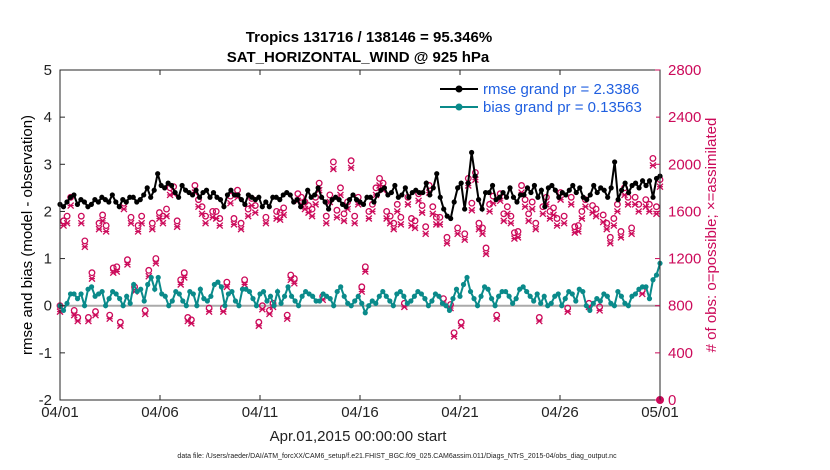 The width and height of the screenshot is (830, 470). I want to click on y-tick-label: 5, so click(48, 70).